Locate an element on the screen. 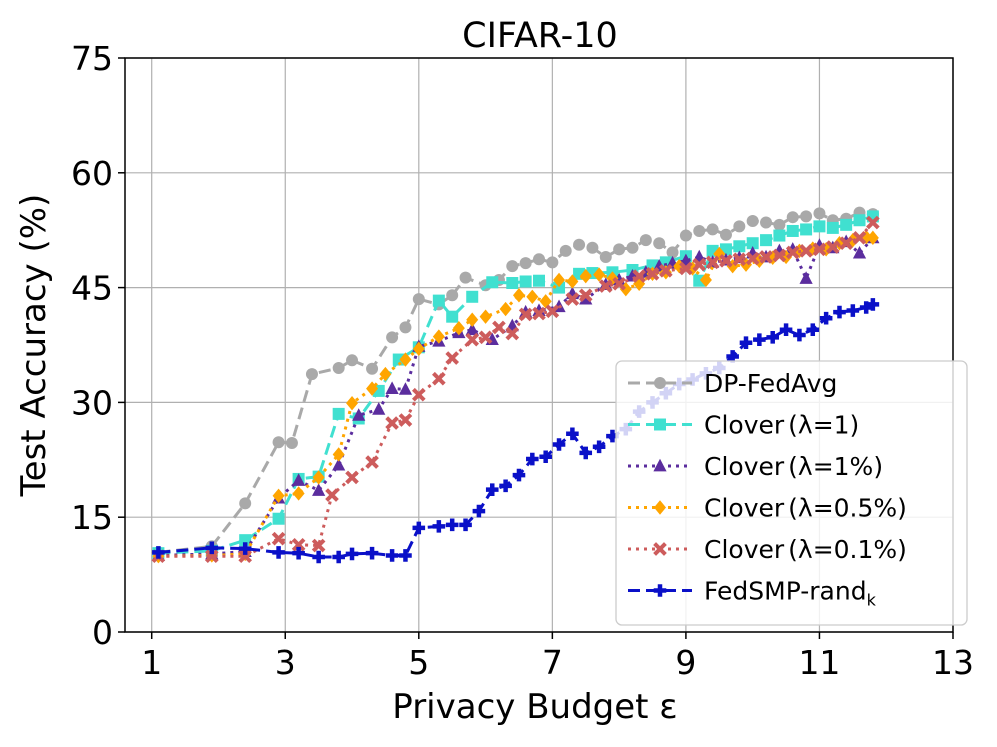 The height and width of the screenshot is (747, 997). legend-entry: DP-FedAvg is located at coordinates (732, 383).